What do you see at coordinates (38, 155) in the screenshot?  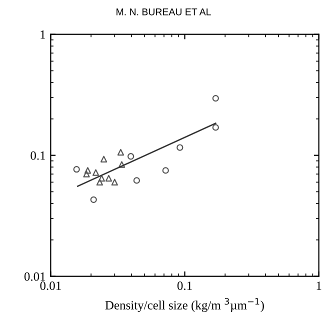 I see `y-tick-label: 0.1` at bounding box center [38, 155].